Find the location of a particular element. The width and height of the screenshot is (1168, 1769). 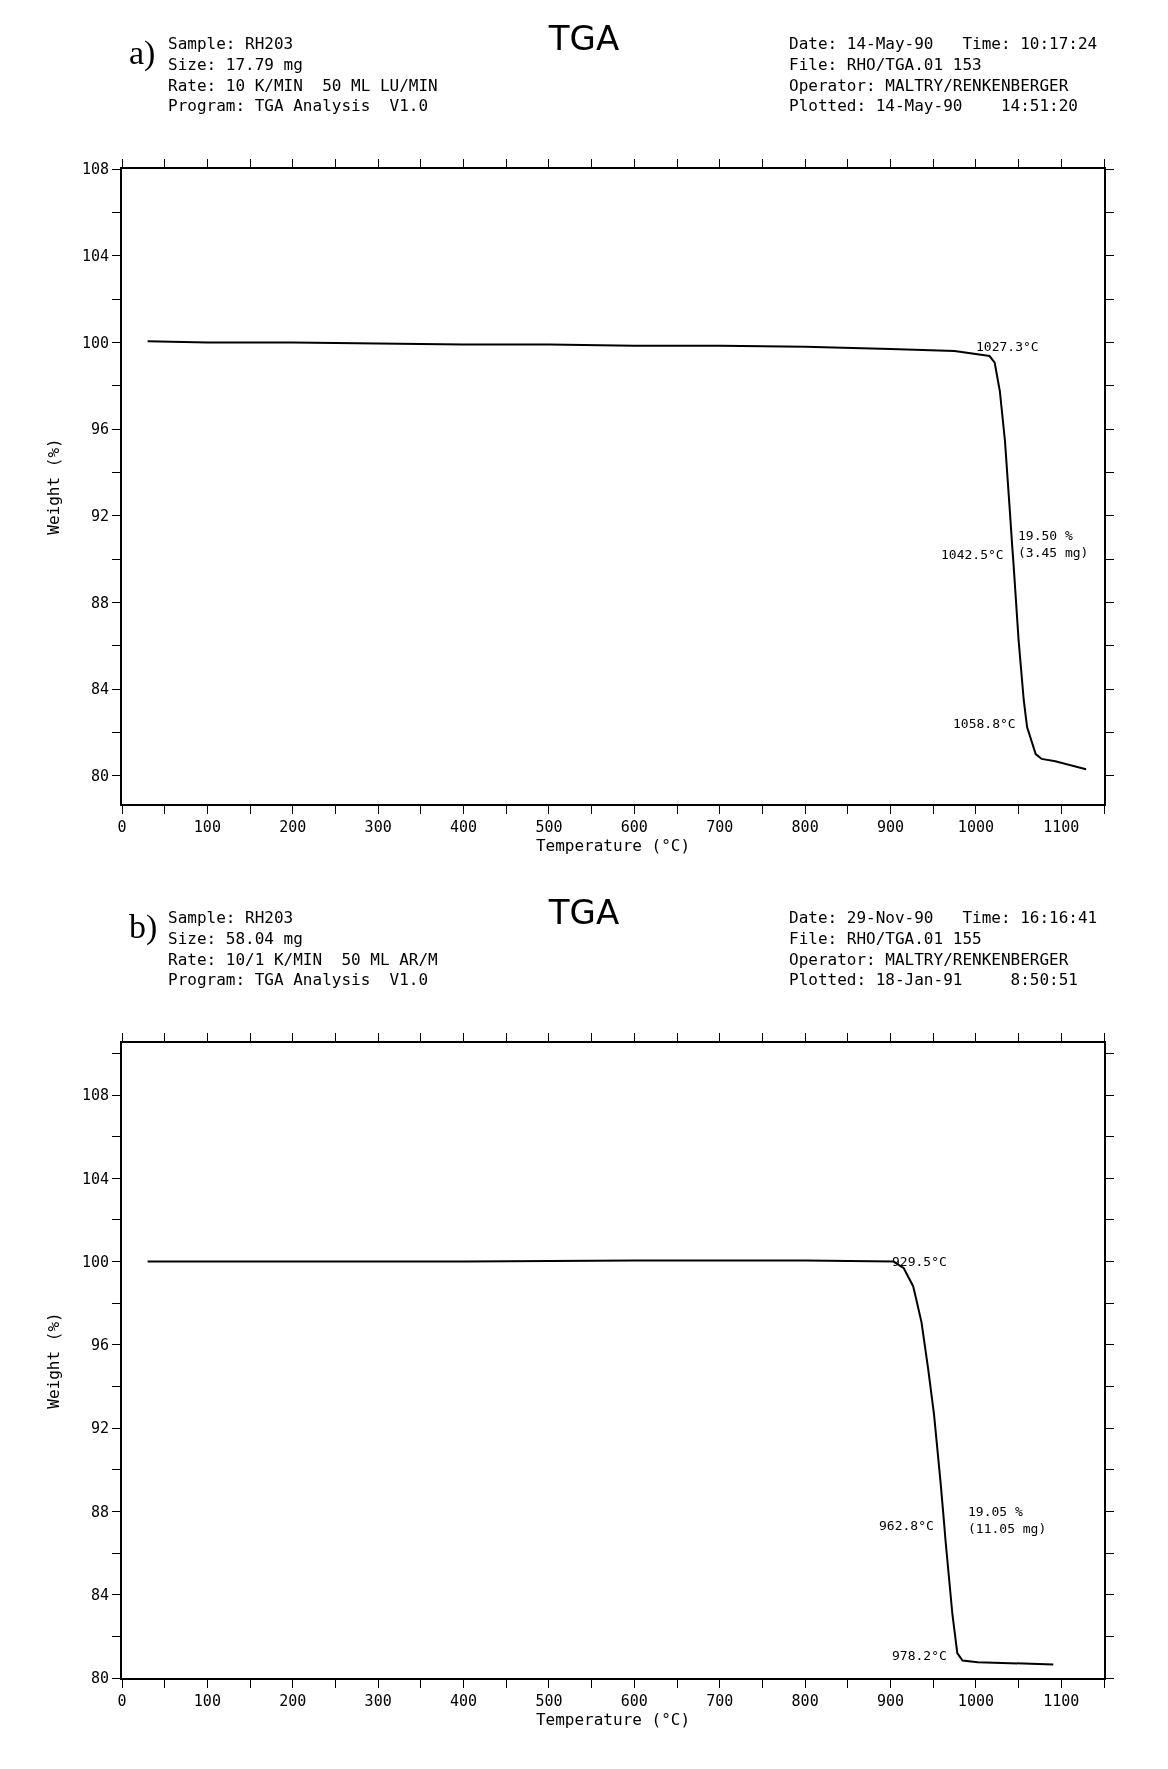

text: Date: 29-Nov-90 Time: 16:16:41 File: RHO/TGA.01 155 Operator: MALTRY/RENKENBERGER Plotted: 18-Jan-91 8:50:51 is located at coordinates (943, 949).